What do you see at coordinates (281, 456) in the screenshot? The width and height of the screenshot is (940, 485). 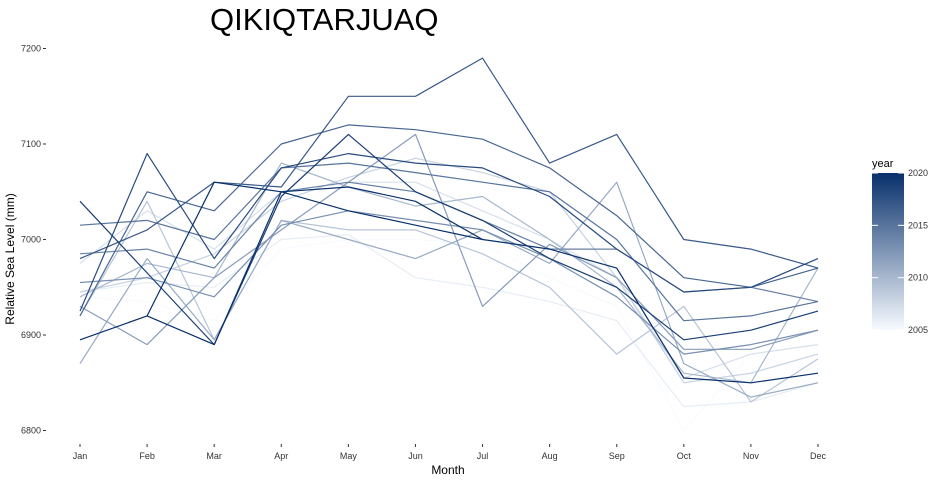 I see `x-tick-label: Apr` at bounding box center [281, 456].